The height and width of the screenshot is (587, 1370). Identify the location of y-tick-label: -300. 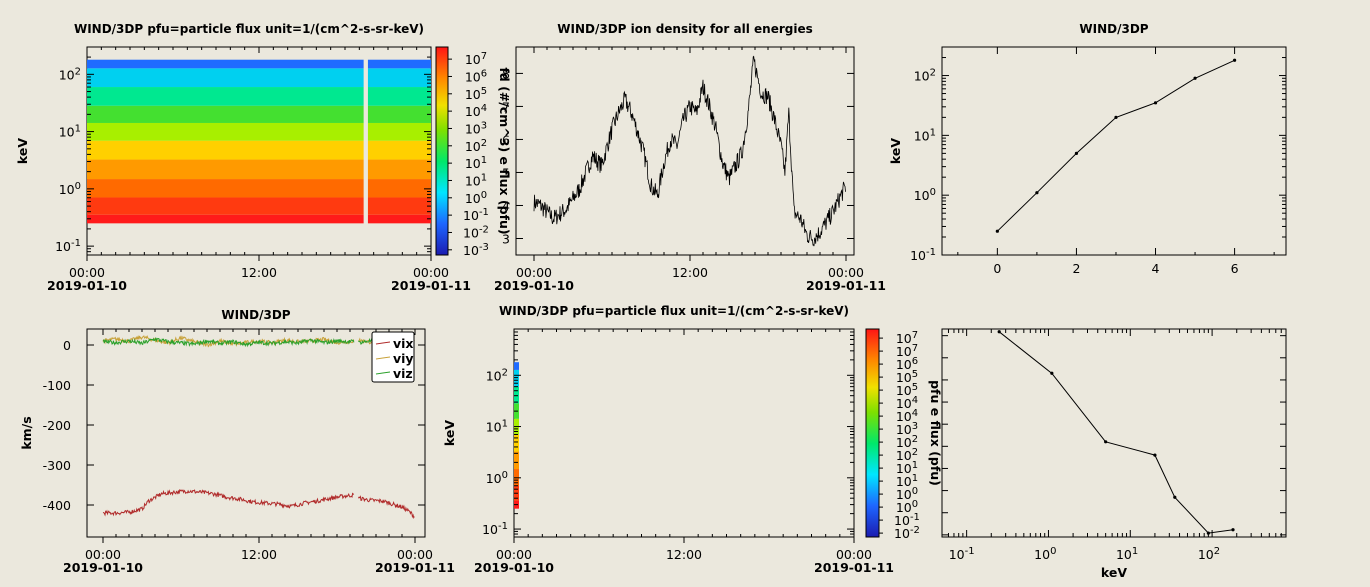
(57, 465).